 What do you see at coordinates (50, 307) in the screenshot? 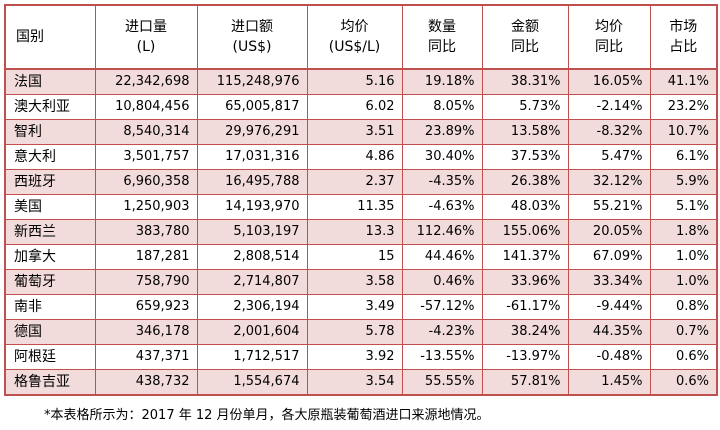
I see `country-cell: 南非` at bounding box center [50, 307].